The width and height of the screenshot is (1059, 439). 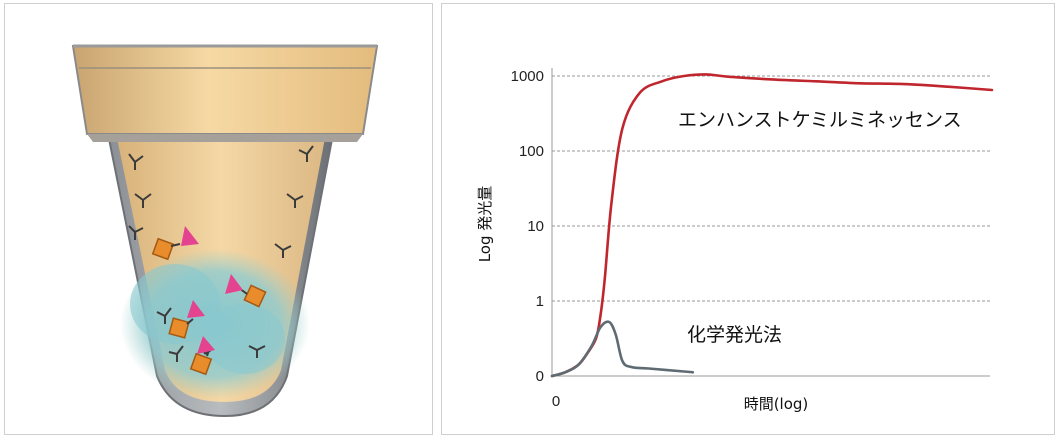 I want to click on series-label-chemiluminescence: 化学発光法, so click(x=734, y=335).